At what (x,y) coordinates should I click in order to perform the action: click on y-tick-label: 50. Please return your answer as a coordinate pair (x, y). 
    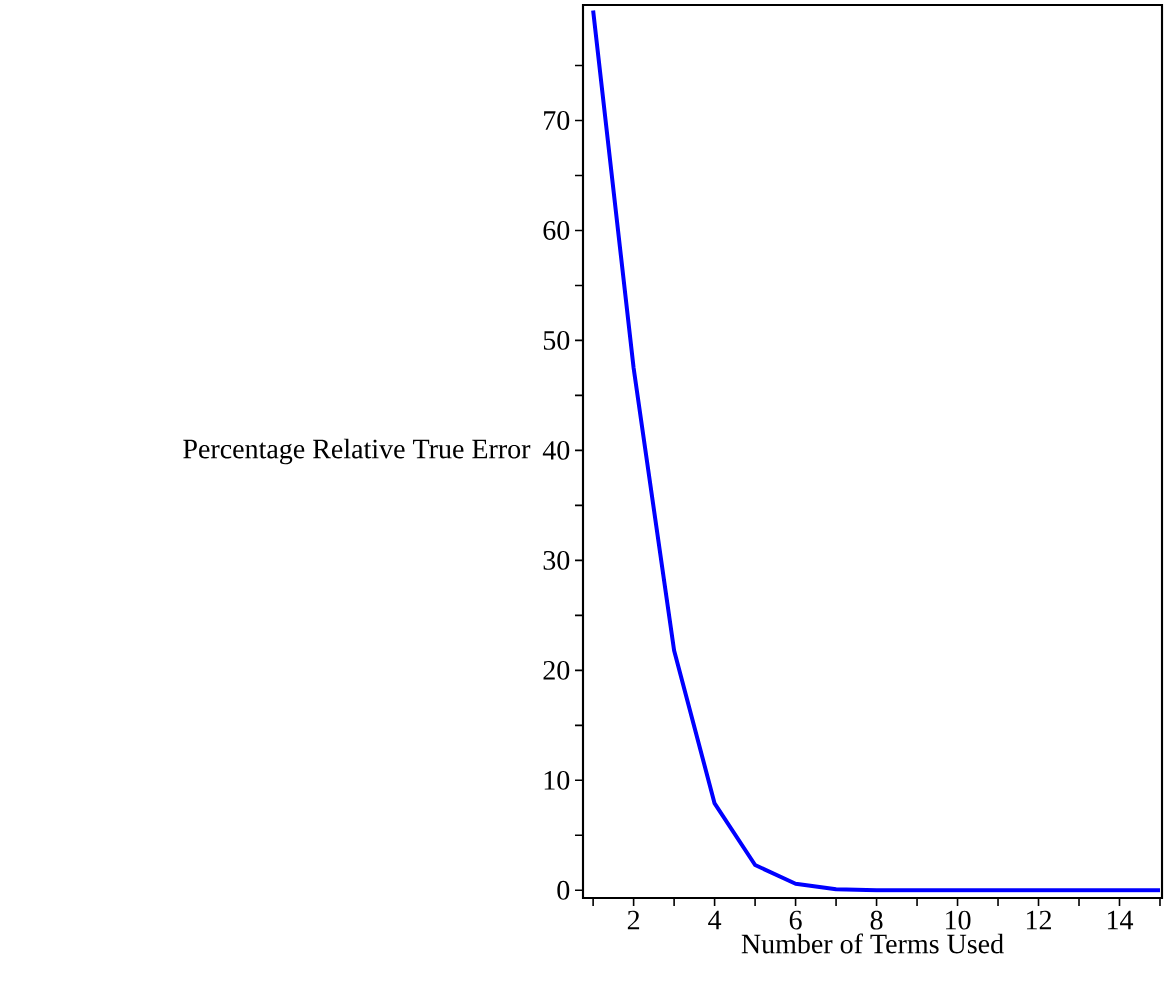
    Looking at the image, I should click on (556, 340).